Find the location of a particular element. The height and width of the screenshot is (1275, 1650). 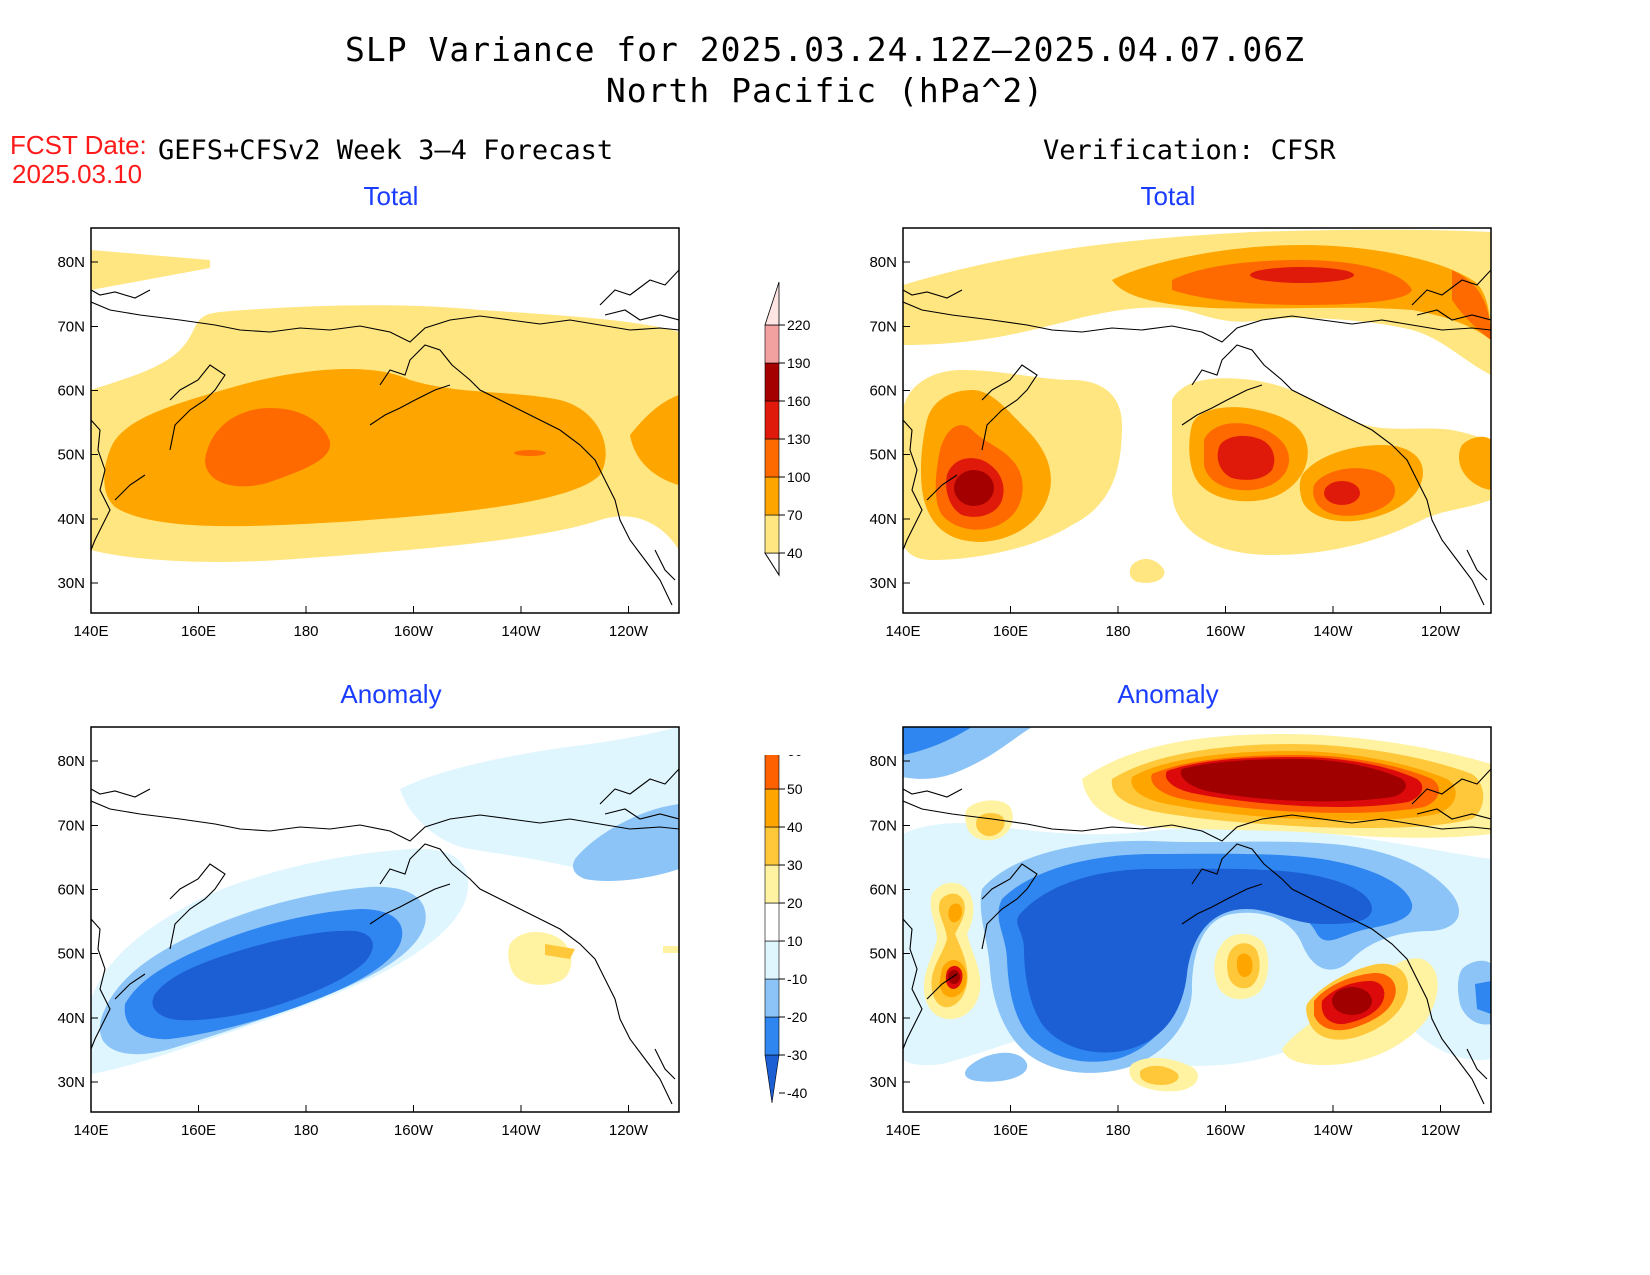

colorbar-label: 70 is located at coordinates (795, 515).